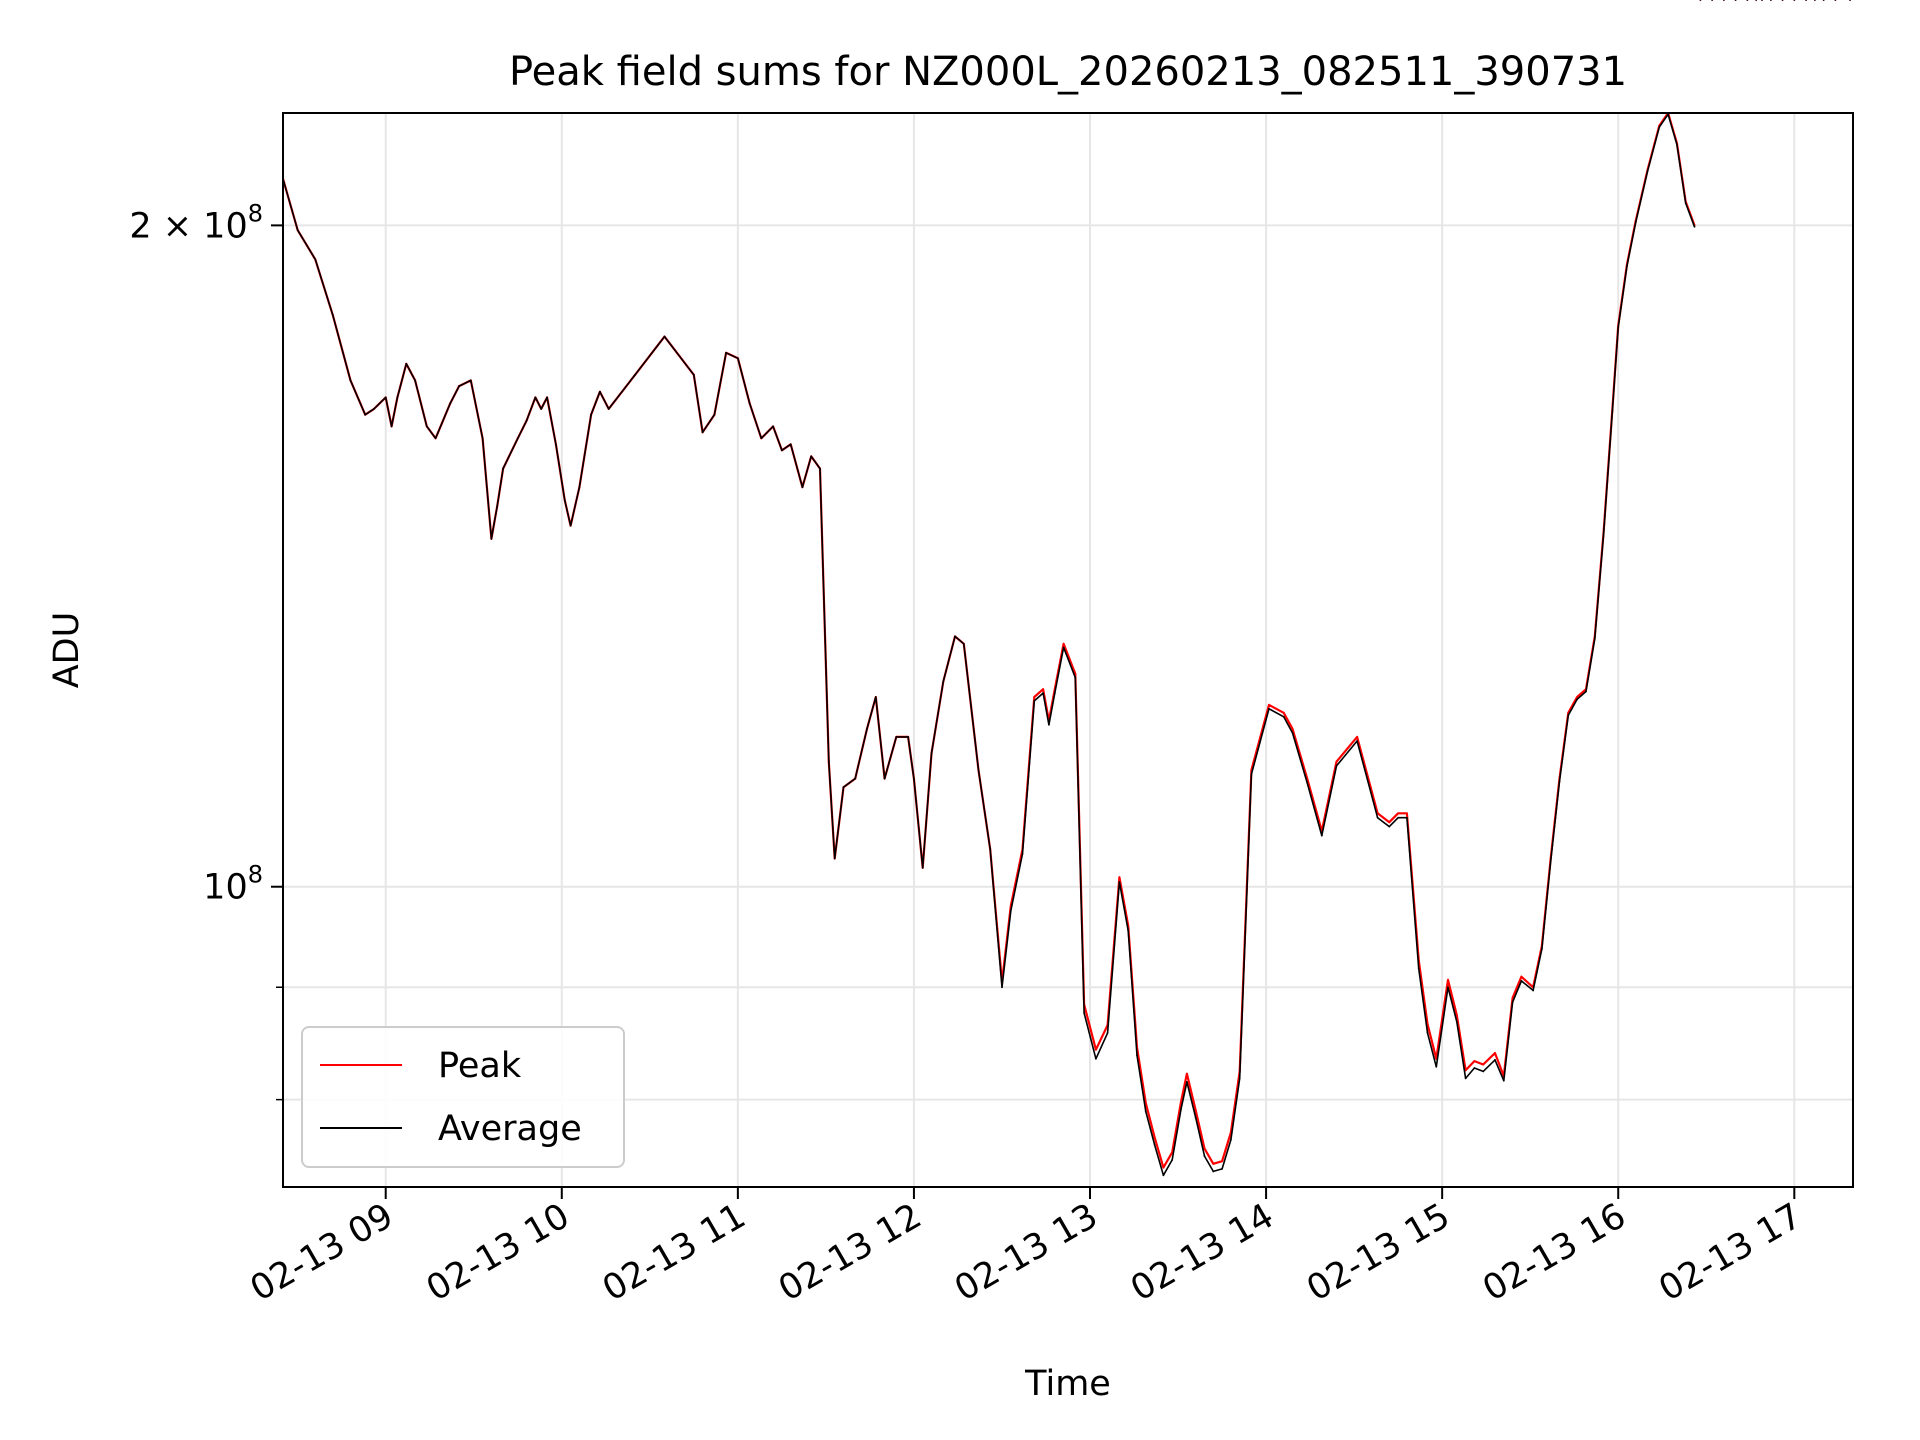 The image size is (1920, 1440). I want to click on y-tick-exponent: 8, so click(255, 875).